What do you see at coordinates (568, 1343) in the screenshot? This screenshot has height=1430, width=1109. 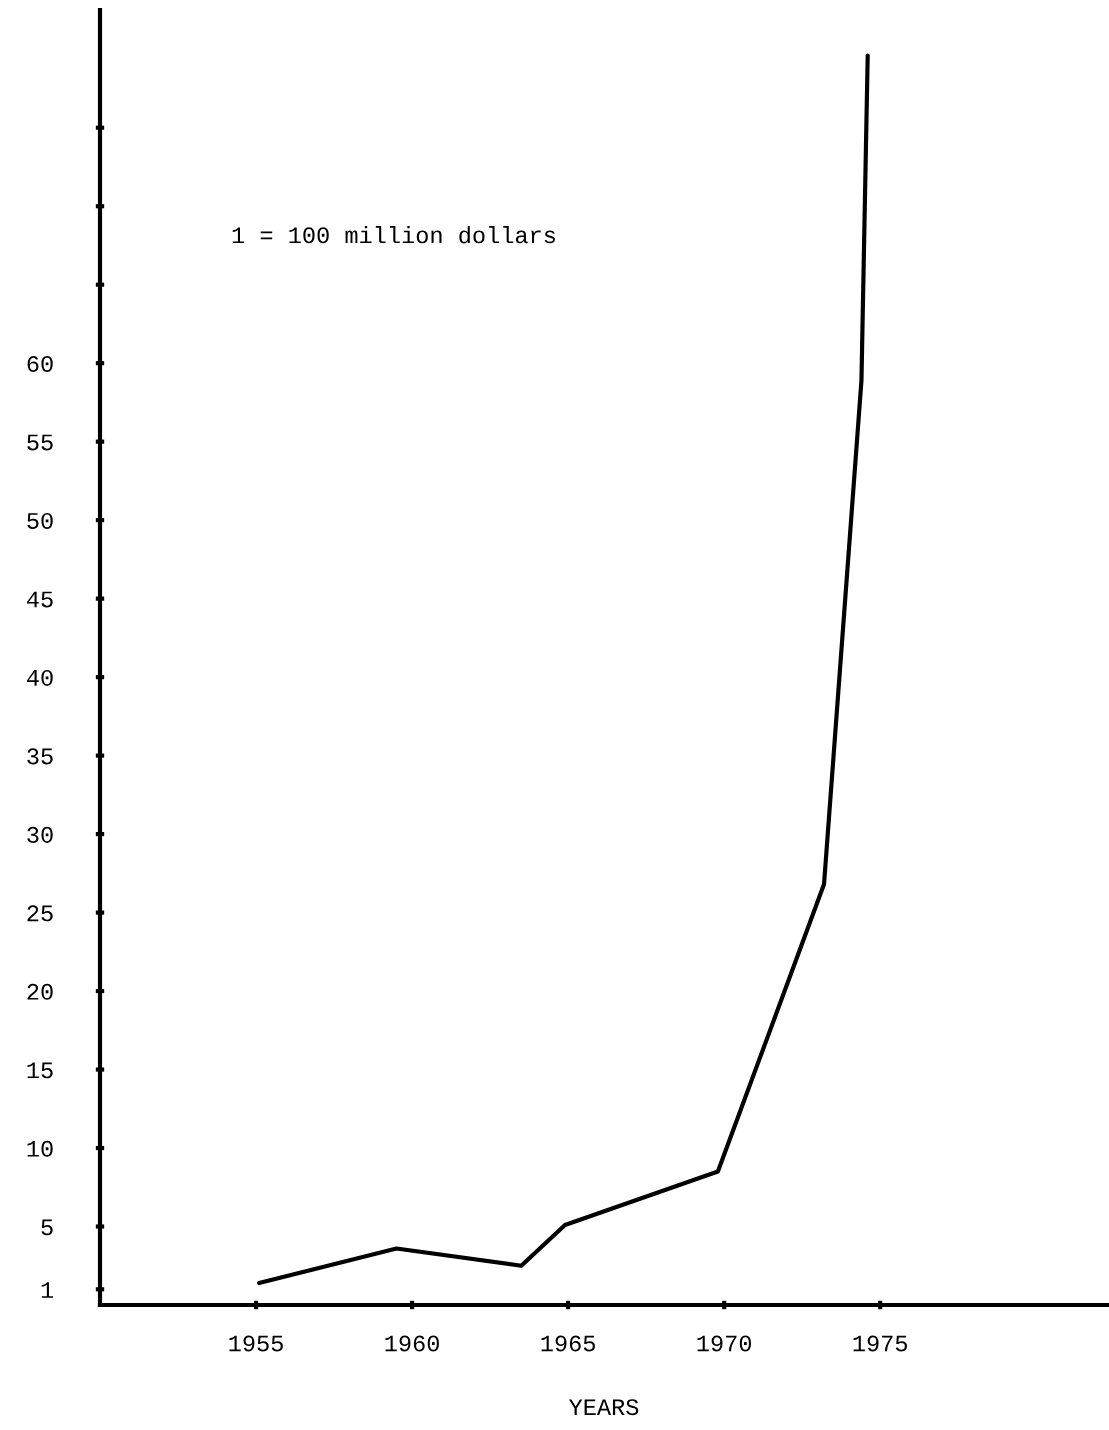 I see `x-tick-label: 1965` at bounding box center [568, 1343].